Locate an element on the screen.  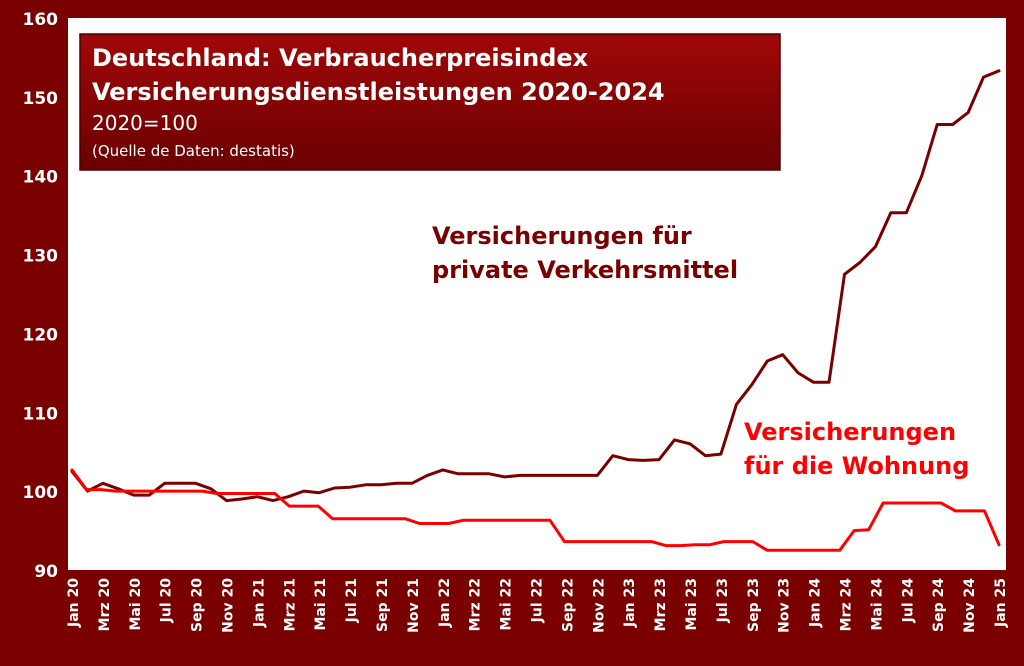
x-tick-label-3: Jul 20 is located at coordinates (167, 601).